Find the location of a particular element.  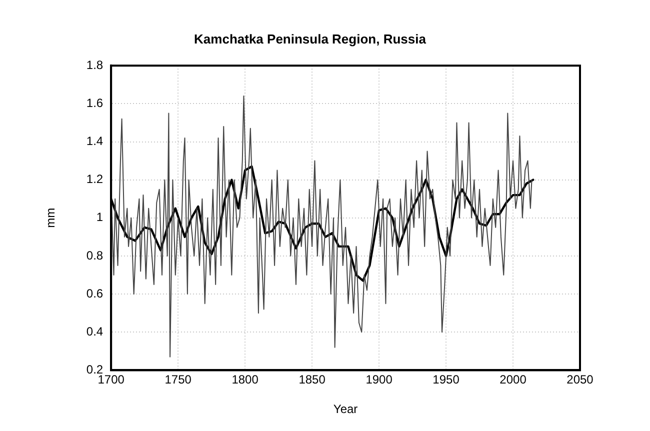

y-tick-label: 1 is located at coordinates (100, 217).